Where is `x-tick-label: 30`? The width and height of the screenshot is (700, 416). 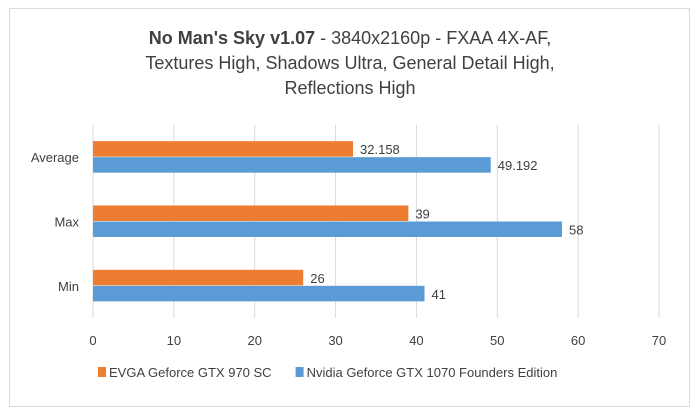 x-tick-label: 30 is located at coordinates (335, 340).